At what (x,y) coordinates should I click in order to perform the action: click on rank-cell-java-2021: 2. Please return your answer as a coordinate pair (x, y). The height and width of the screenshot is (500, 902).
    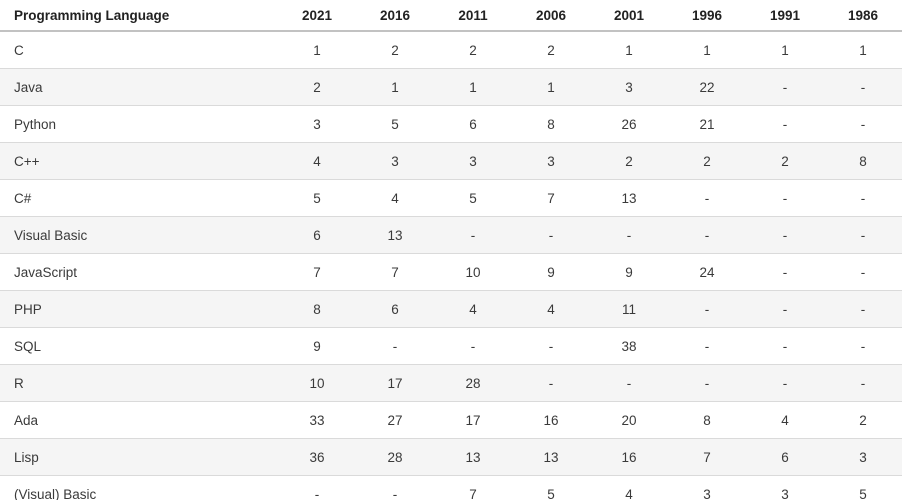
    Looking at the image, I should click on (317, 87).